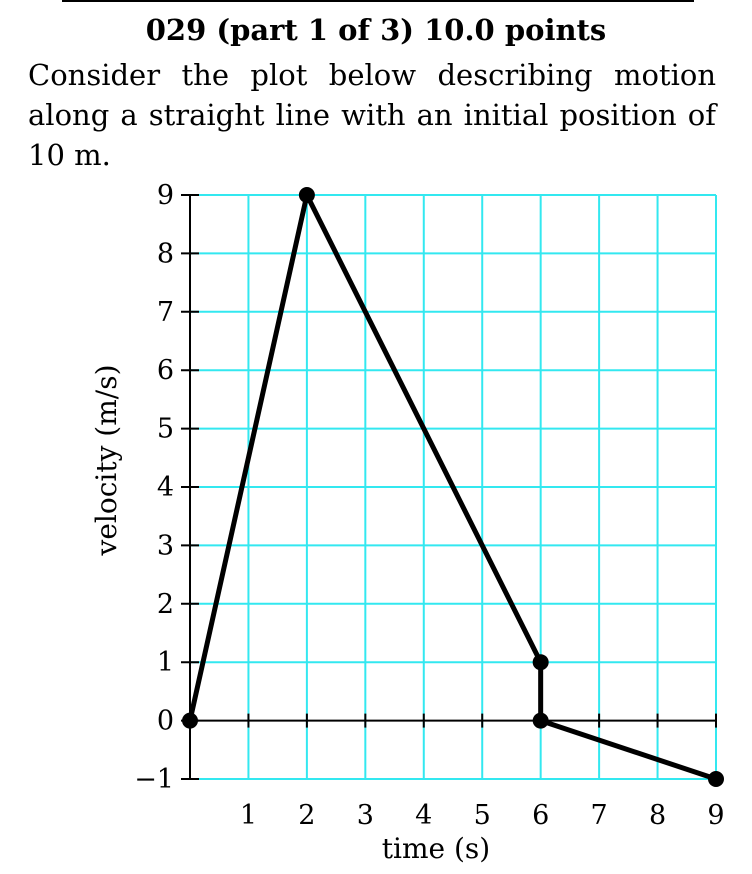 Image resolution: width=752 pixels, height=874 pixels. I want to click on y-tick-label: 4, so click(165, 487).